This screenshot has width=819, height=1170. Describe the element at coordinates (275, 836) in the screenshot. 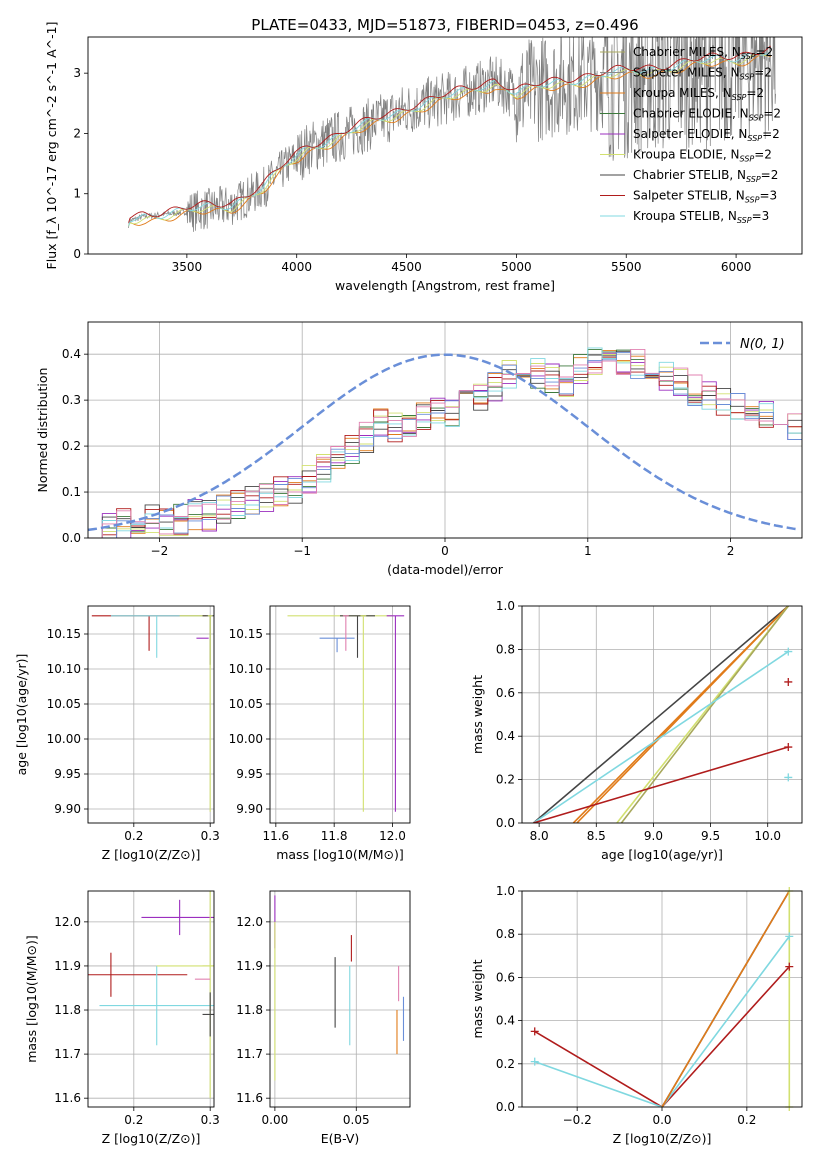

I see `x-tick-label: 11.6` at that location.